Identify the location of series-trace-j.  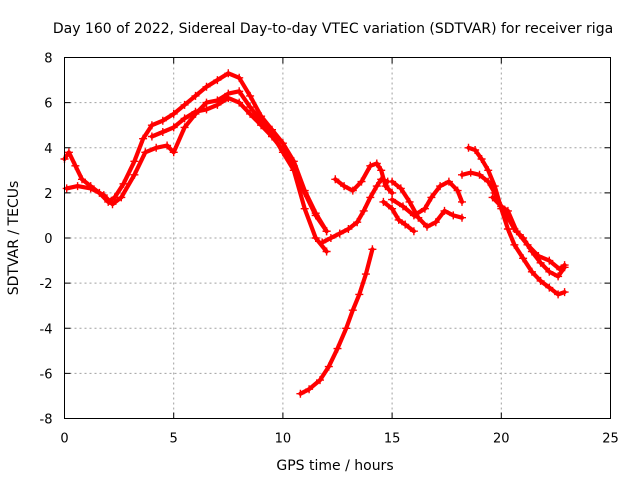
(516, 221).